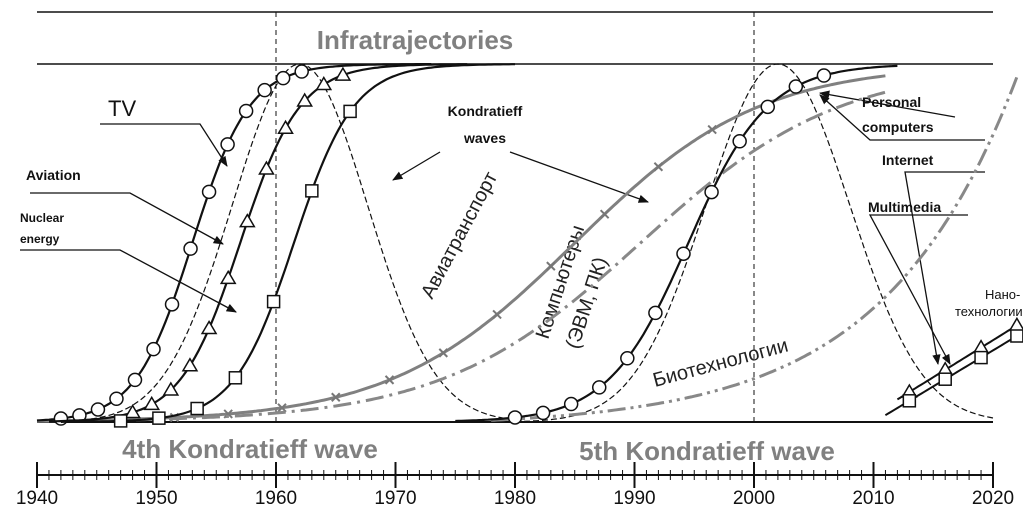  What do you see at coordinates (891, 102) in the screenshot?
I see `label: Personal` at bounding box center [891, 102].